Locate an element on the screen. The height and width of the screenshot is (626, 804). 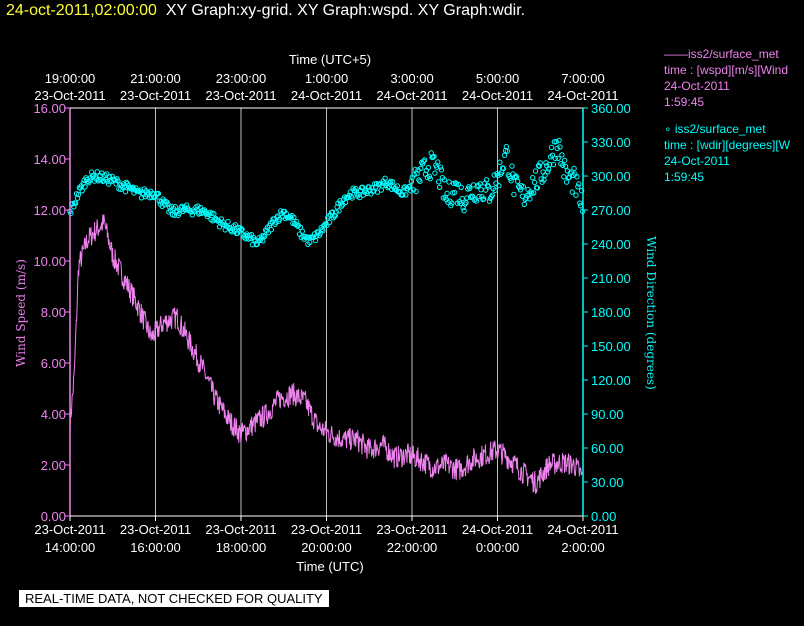
left-tick-label: 4.00 is located at coordinates (53, 414).